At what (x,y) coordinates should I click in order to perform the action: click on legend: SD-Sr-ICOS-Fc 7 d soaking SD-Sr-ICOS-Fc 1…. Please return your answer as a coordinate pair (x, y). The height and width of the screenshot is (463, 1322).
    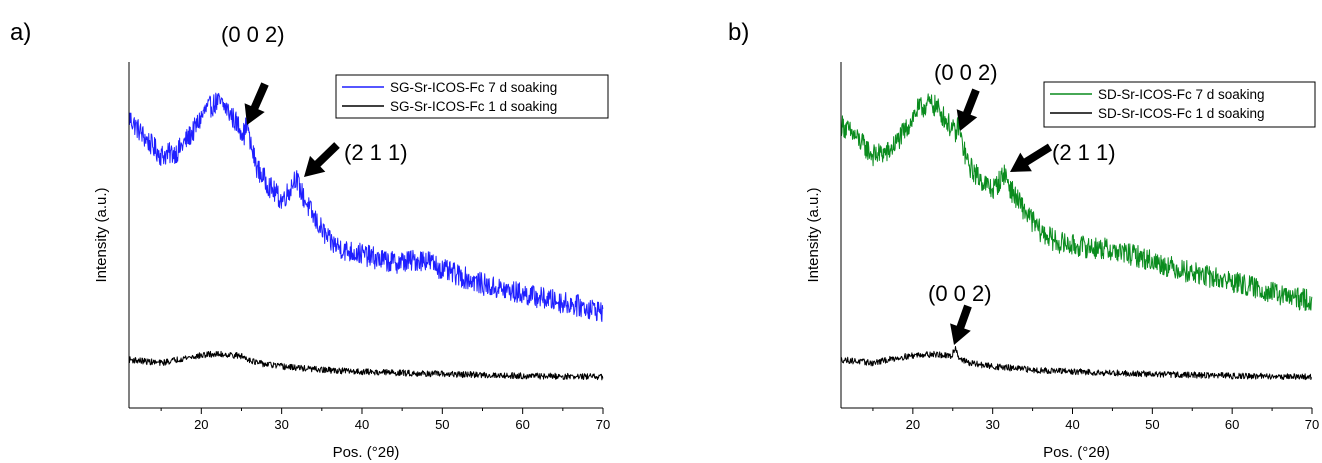
    Looking at the image, I should click on (1179, 104).